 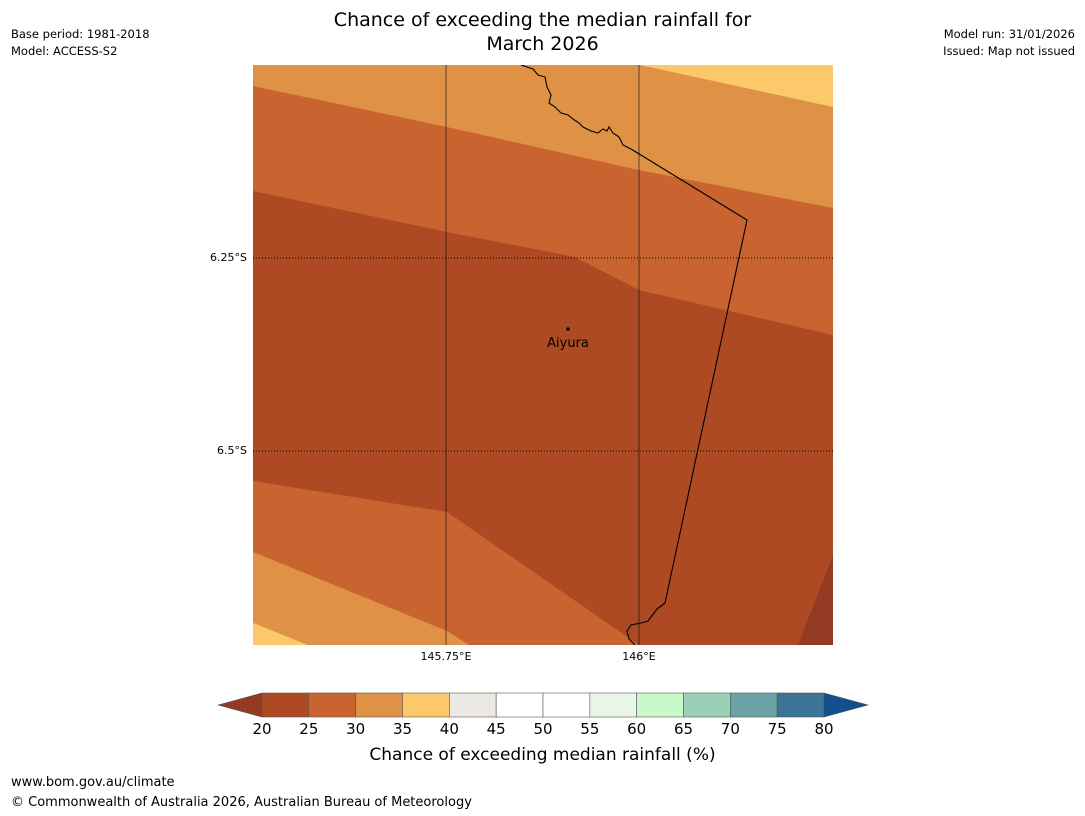 What do you see at coordinates (446, 656) in the screenshot?
I see `lon-label-145-75: 145.75°E` at bounding box center [446, 656].